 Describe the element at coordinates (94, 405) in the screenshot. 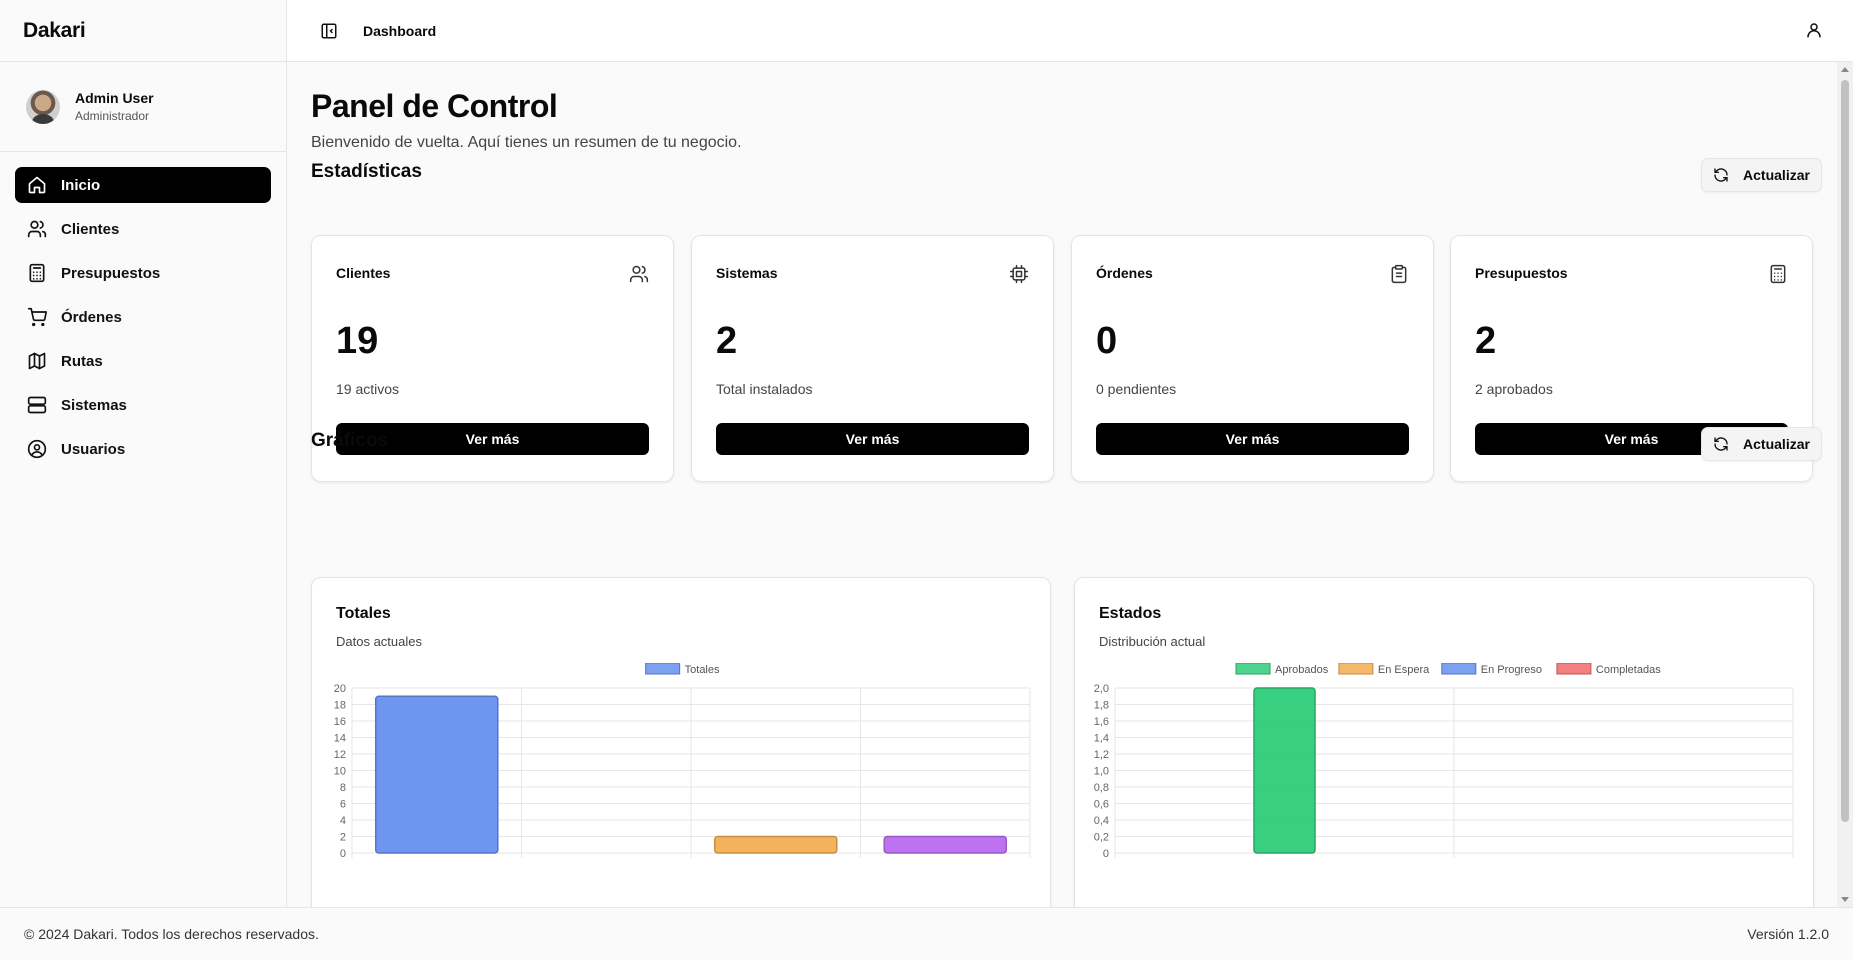

I see `sidebar-item-label: Sistemas` at that location.